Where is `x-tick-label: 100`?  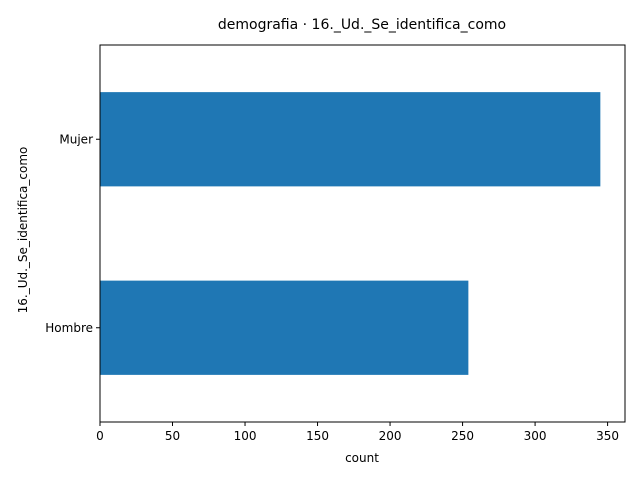 x-tick-label: 100 is located at coordinates (245, 436).